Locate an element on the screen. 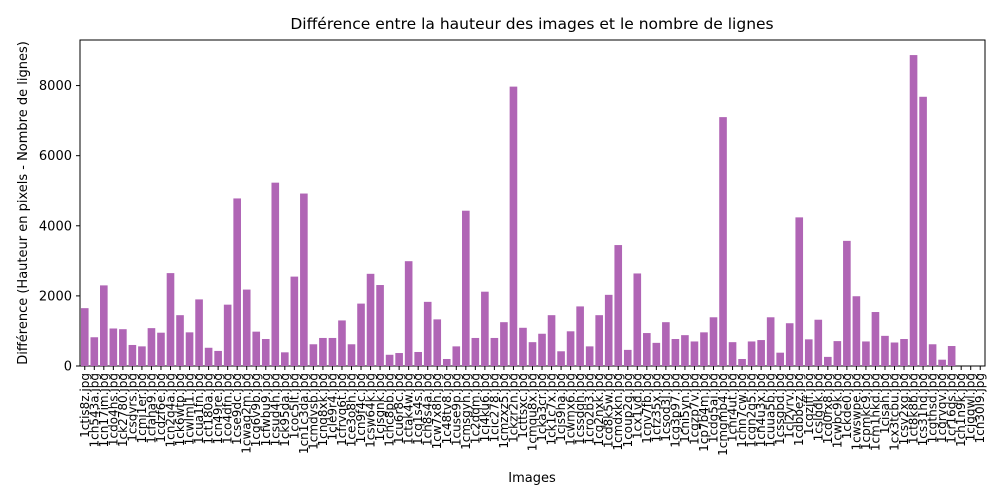 The image size is (1000, 500). y-axis: 0 2000 4000 6000 8000 is located at coordinates (59, 227).